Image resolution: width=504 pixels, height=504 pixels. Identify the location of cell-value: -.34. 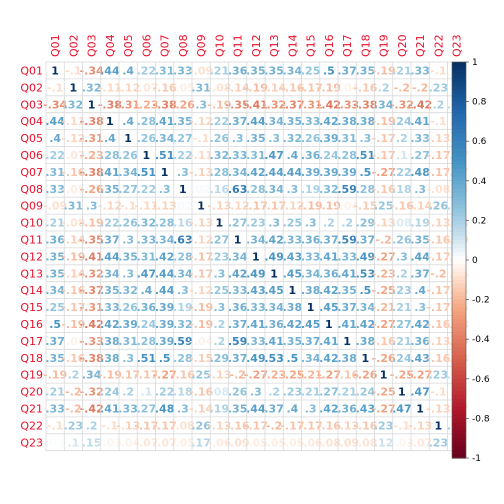
(92, 70).